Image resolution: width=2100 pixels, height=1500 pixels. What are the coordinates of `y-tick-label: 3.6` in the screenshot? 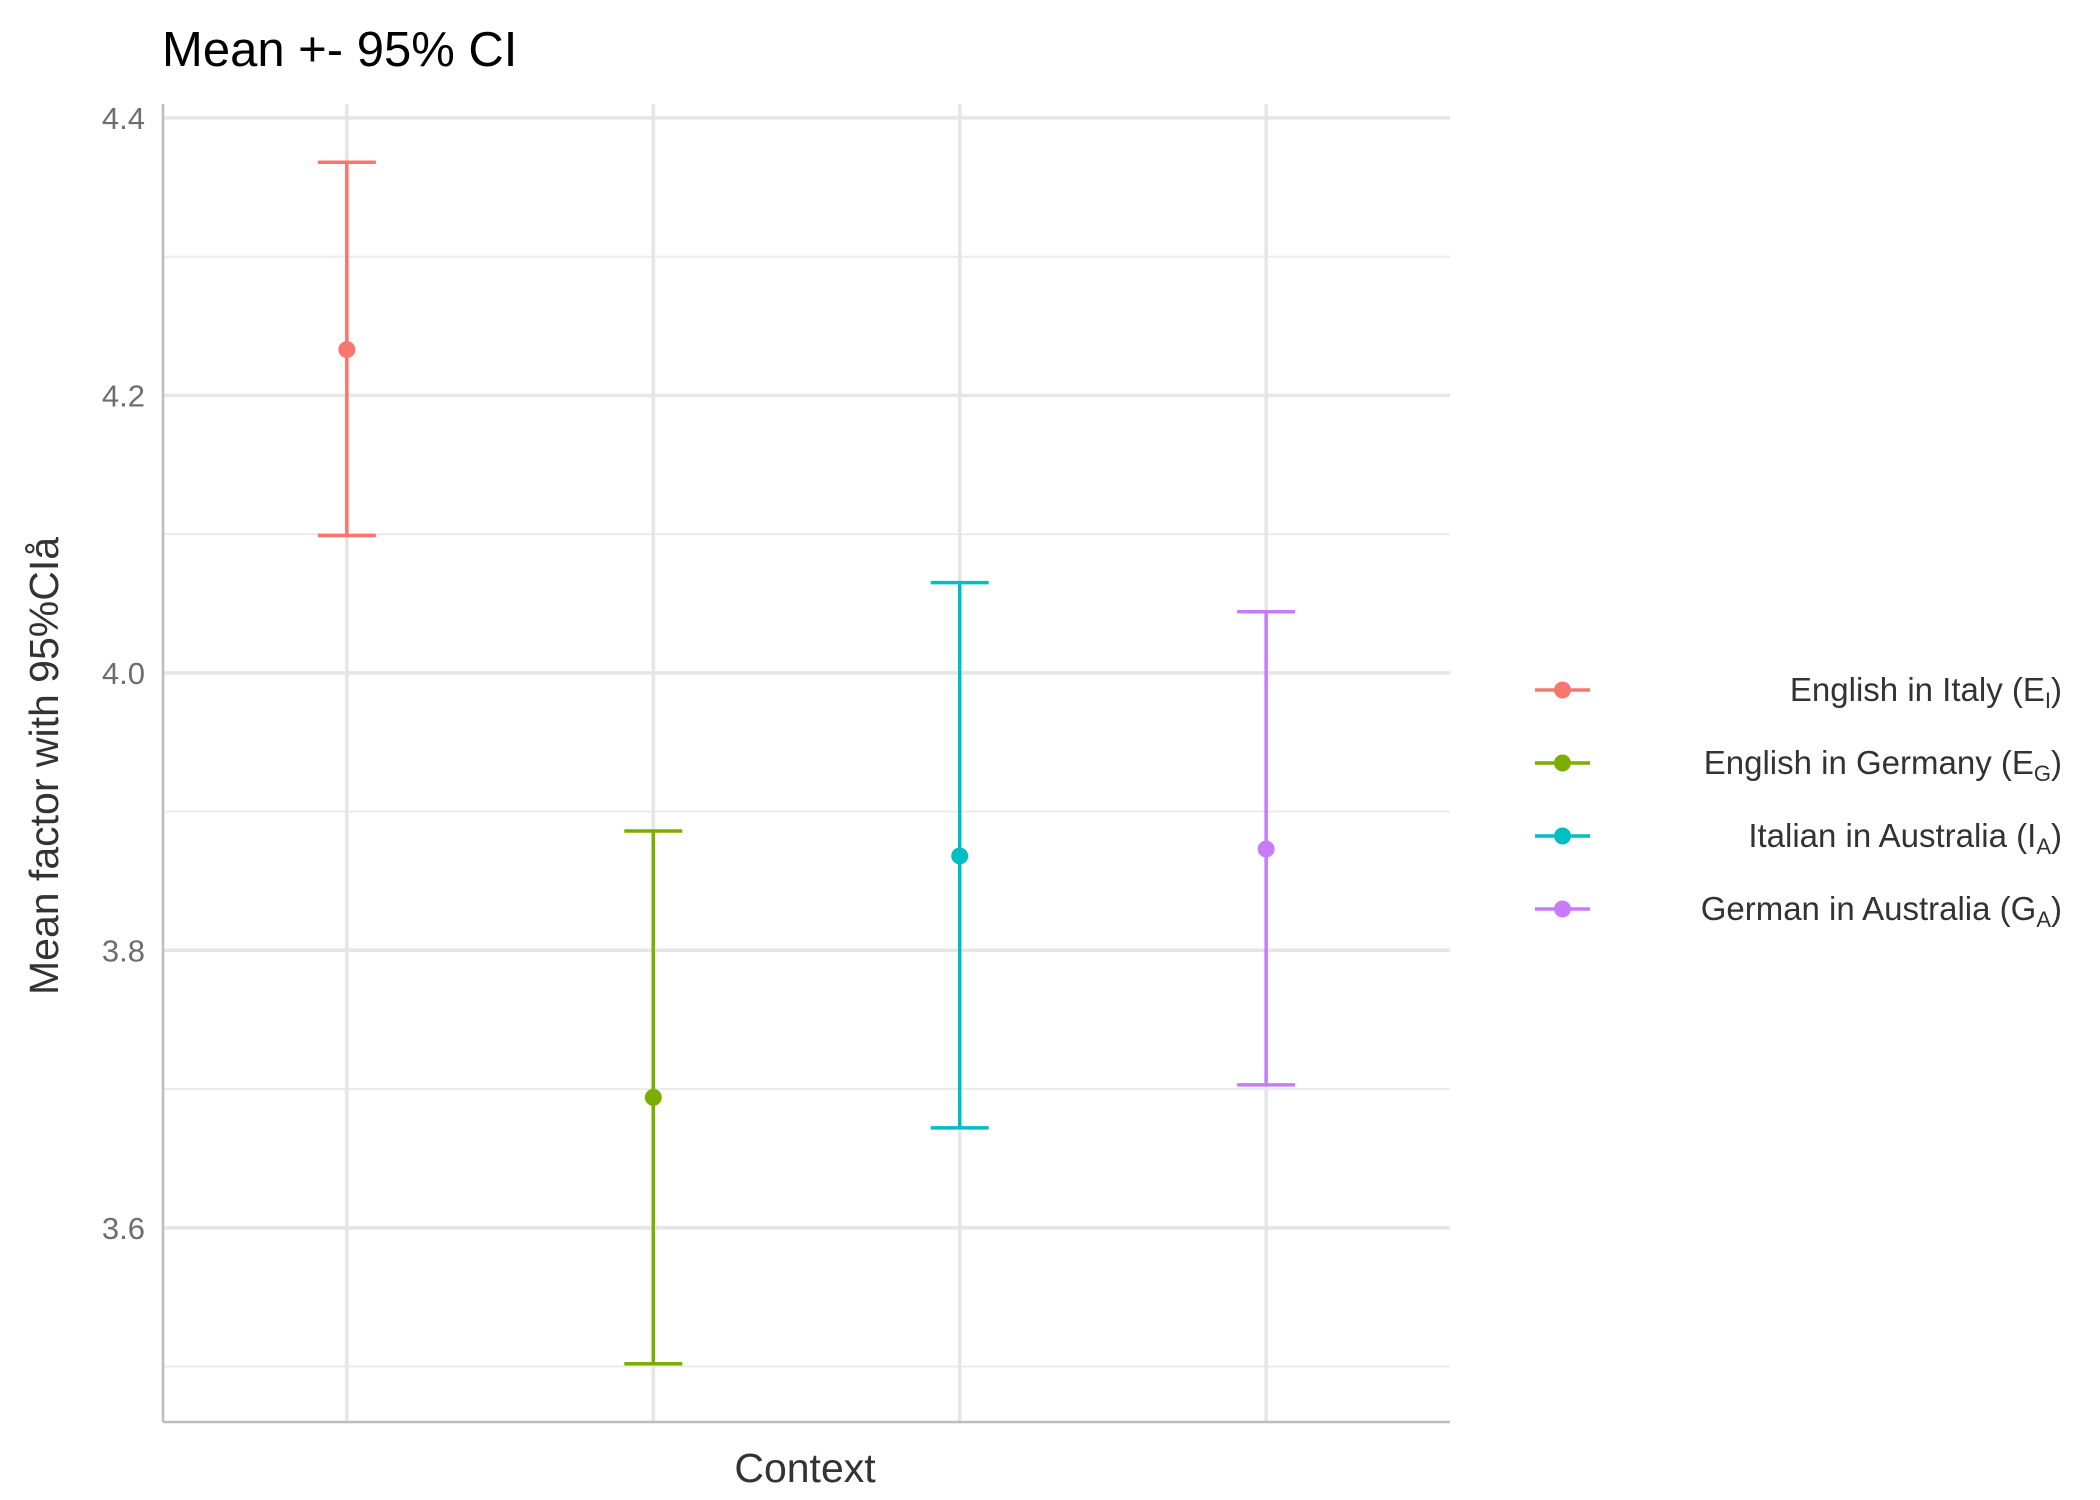 It's located at (123, 1228).